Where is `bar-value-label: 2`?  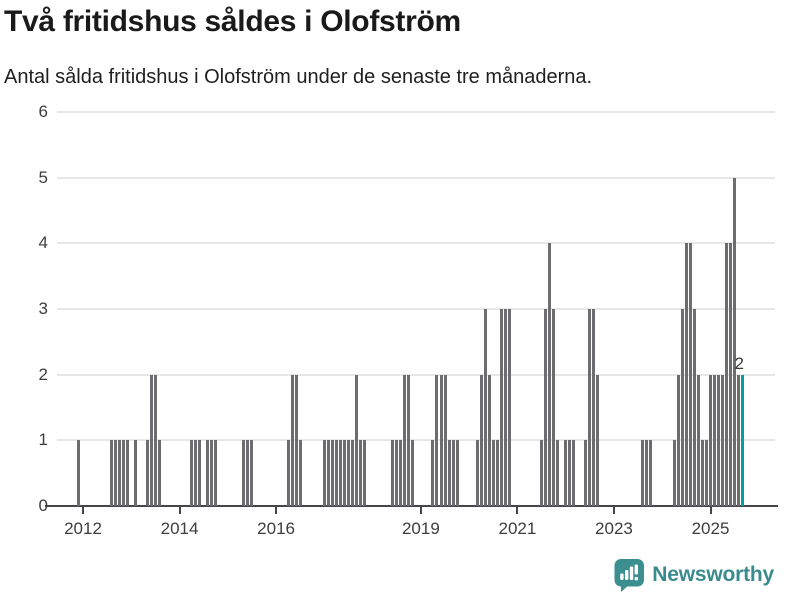 bar-value-label: 2 is located at coordinates (739, 363).